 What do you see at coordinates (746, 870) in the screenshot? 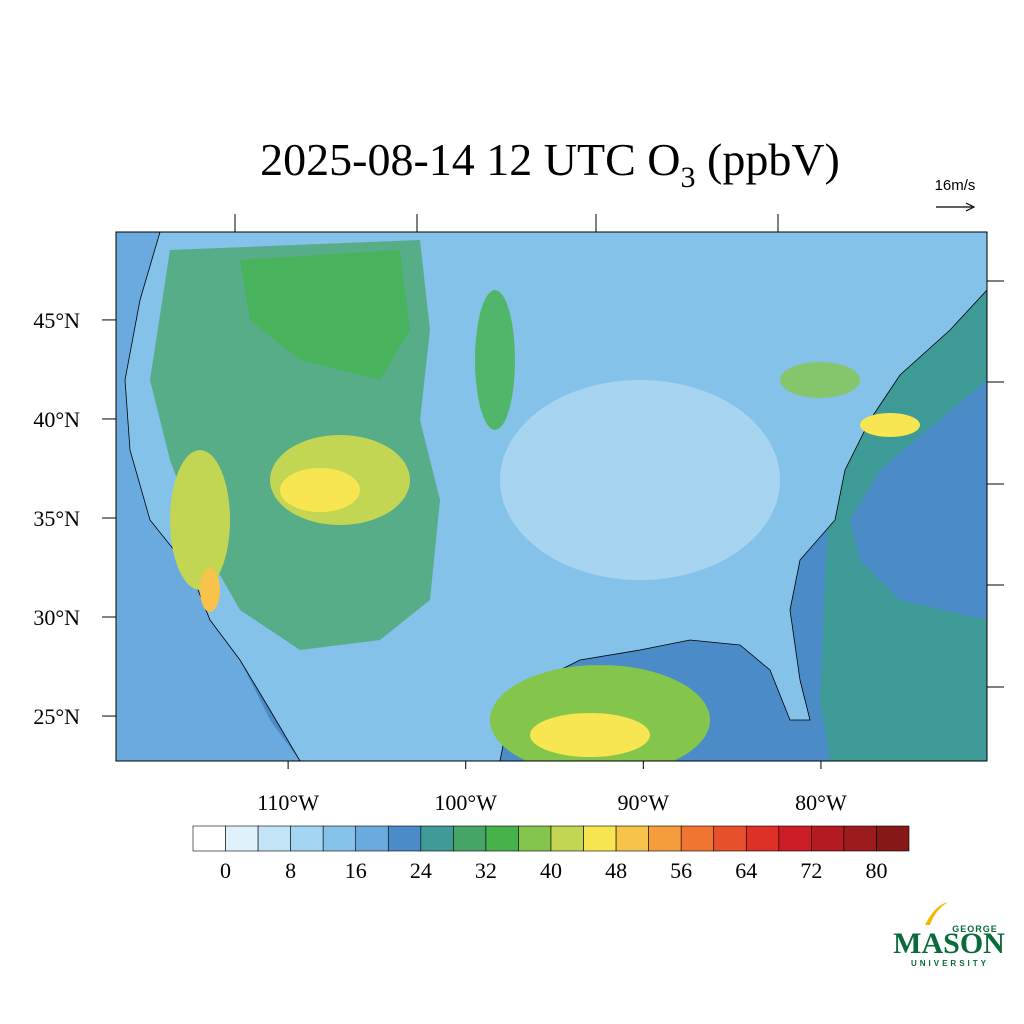
I see `colorbar-label: 64` at bounding box center [746, 870].